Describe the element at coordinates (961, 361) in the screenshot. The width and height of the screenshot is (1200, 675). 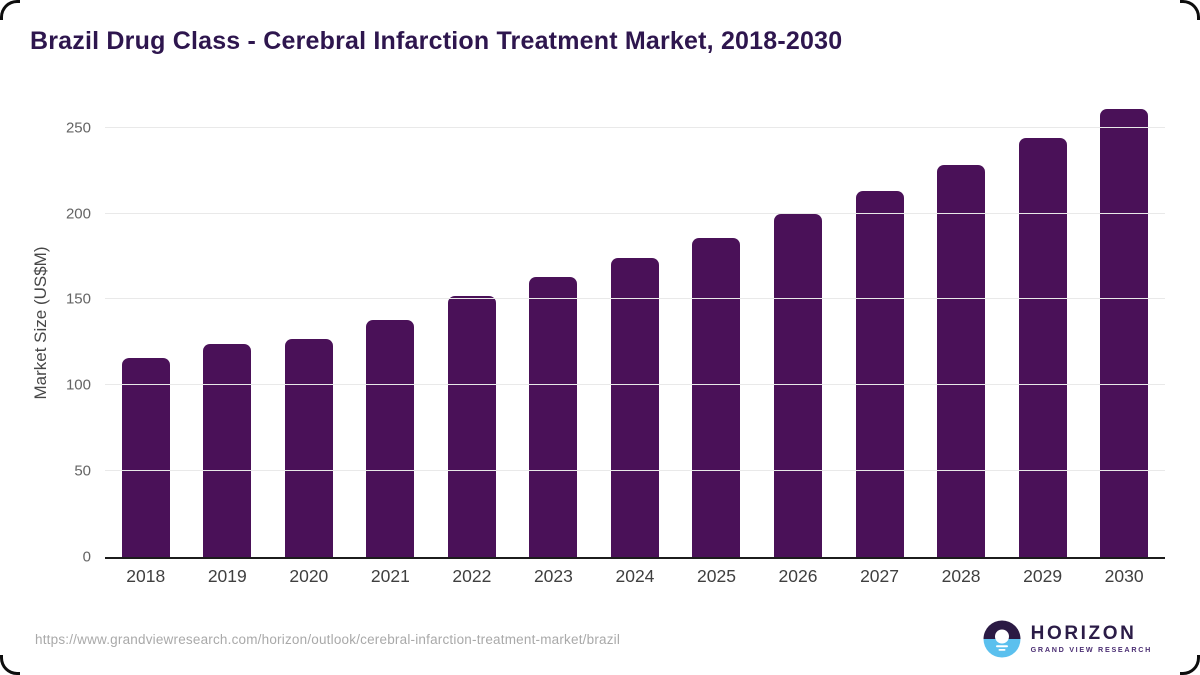
I see `bar-2028` at that location.